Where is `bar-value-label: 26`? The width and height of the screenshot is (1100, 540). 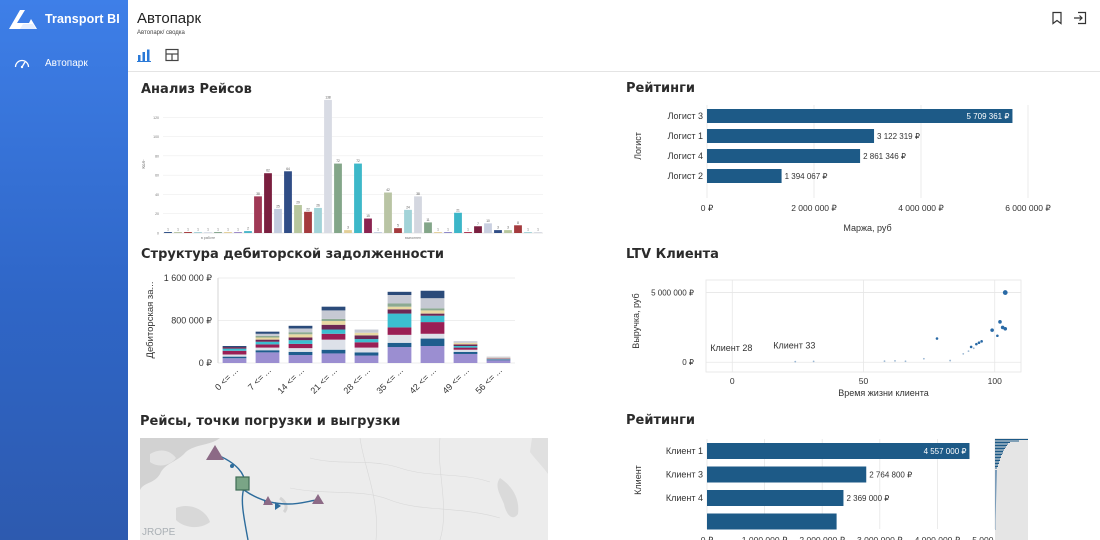
bar-value-label: 26 is located at coordinates (318, 205).